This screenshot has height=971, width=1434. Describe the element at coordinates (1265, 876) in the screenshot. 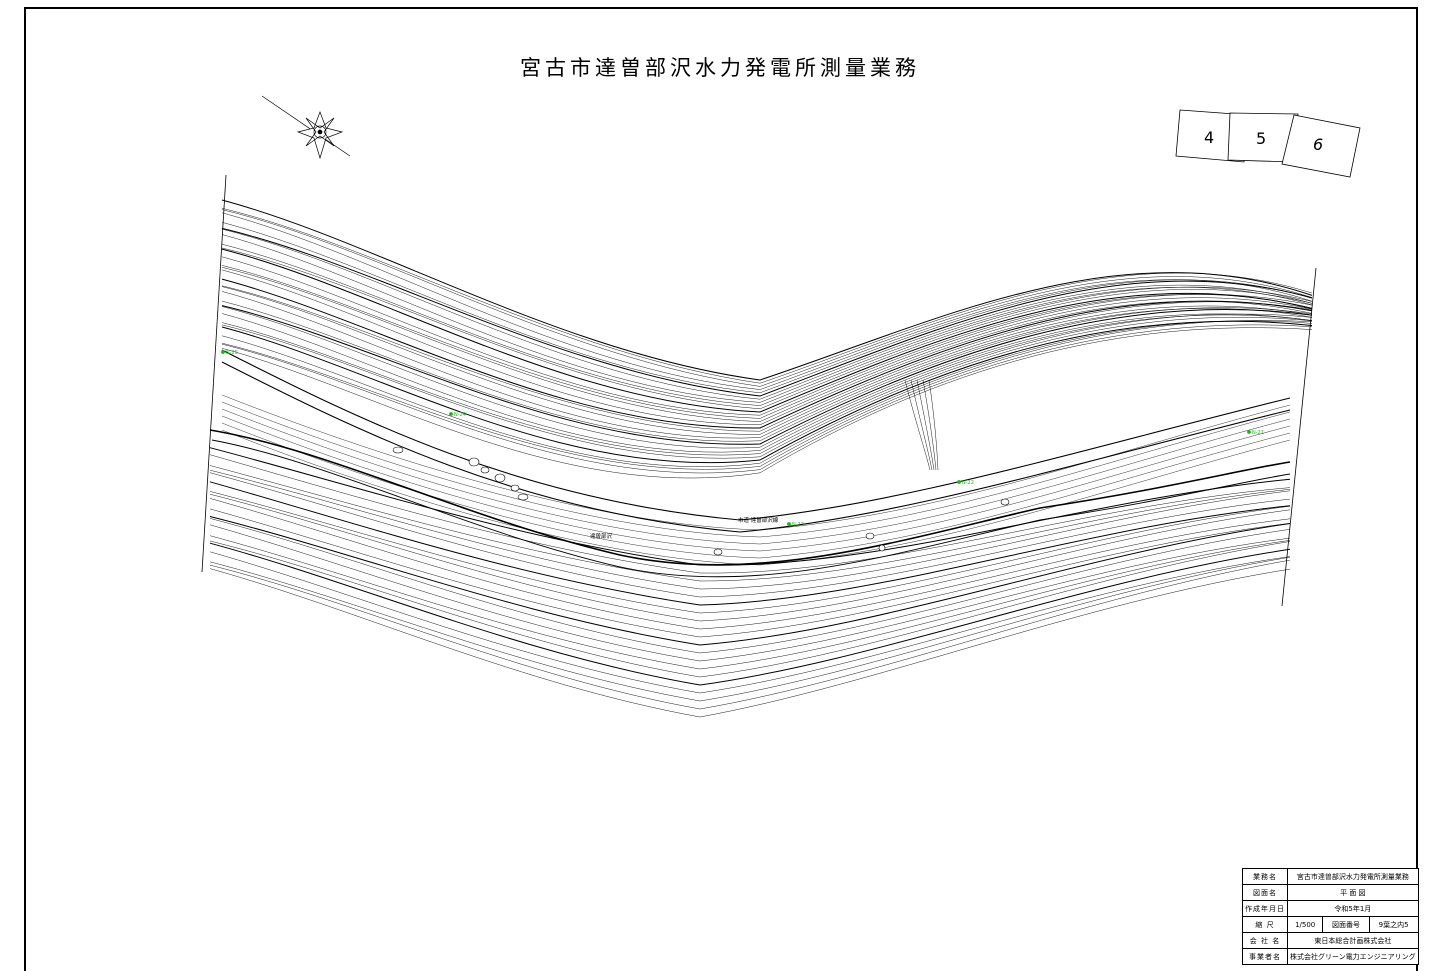

I see `title-block-job-label: 業務名` at that location.